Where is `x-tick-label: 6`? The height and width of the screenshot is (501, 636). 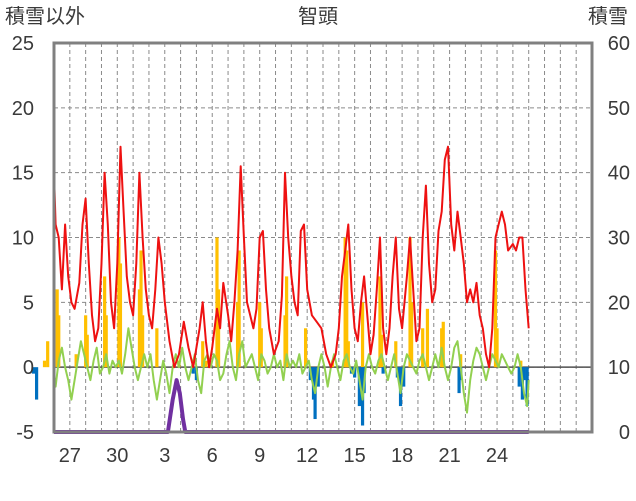 x-tick-label: 6 is located at coordinates (212, 456).